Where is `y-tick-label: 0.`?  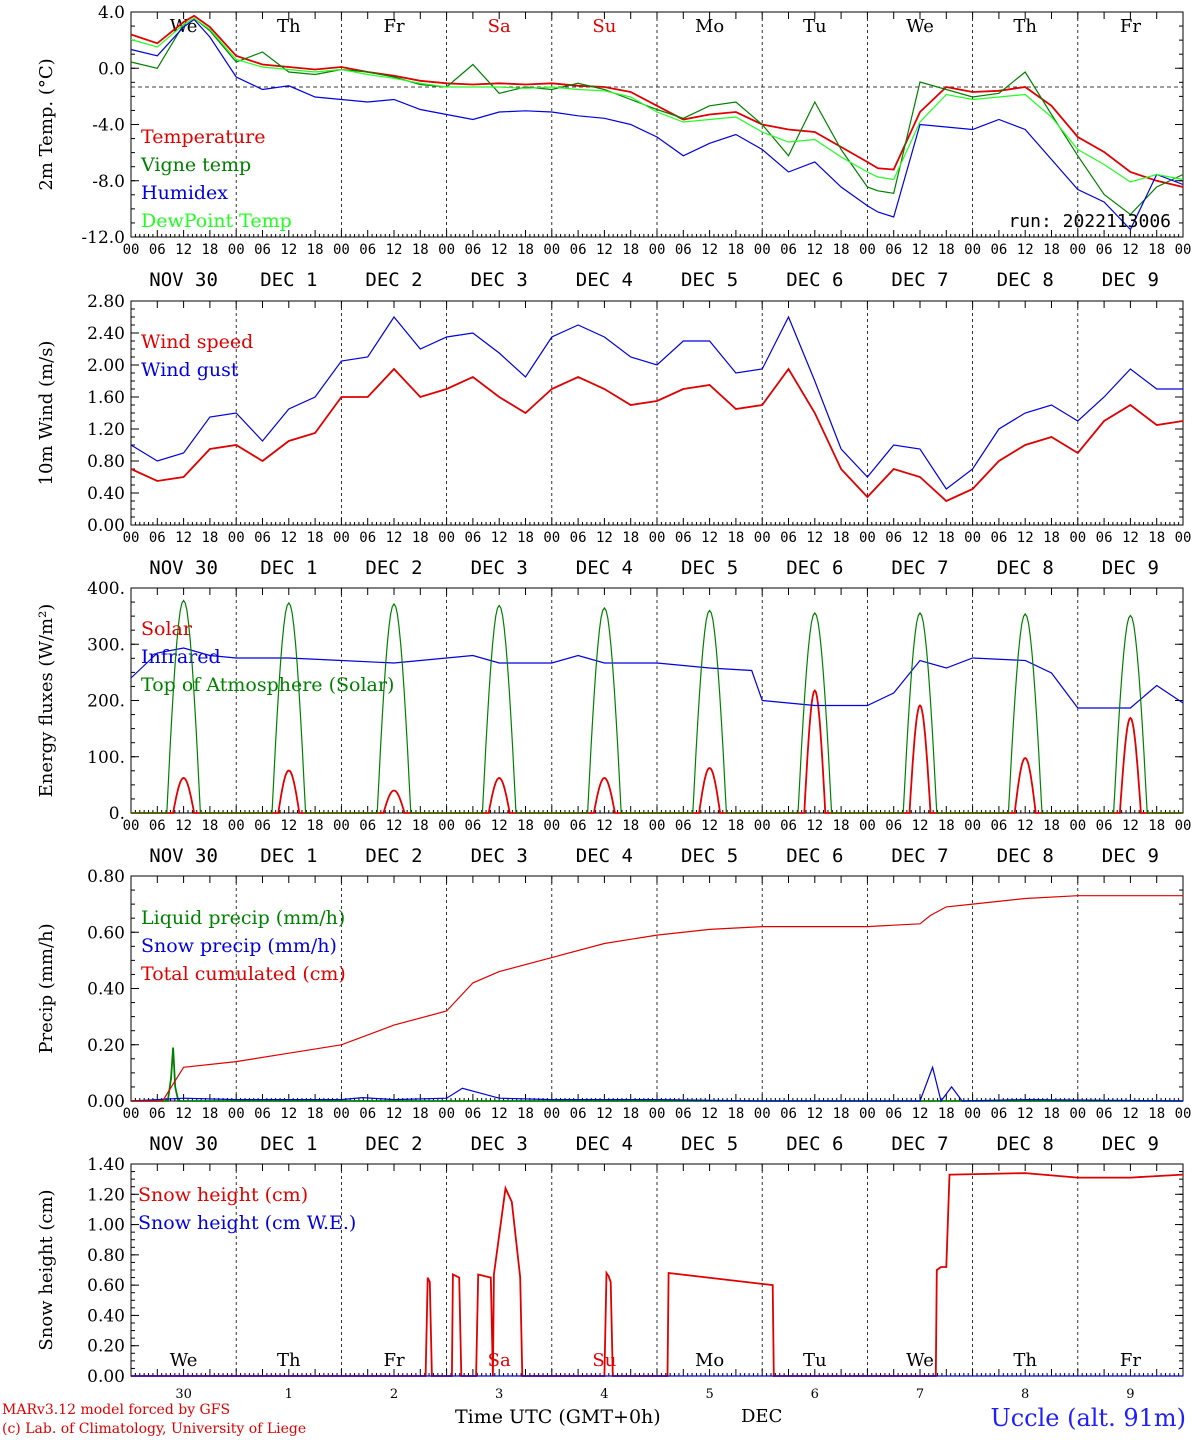 y-tick-label: 0. is located at coordinates (117, 814).